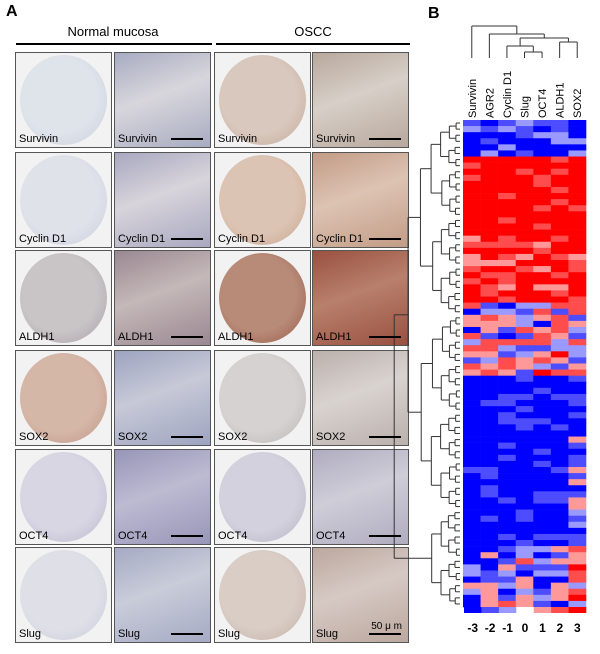  What do you see at coordinates (578, 103) in the screenshot?
I see `heatmap-column-label: SOX2` at bounding box center [578, 103].